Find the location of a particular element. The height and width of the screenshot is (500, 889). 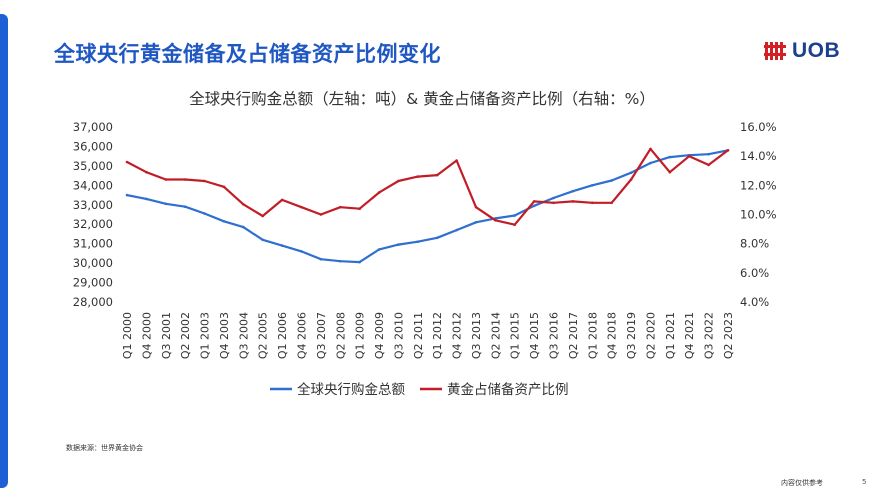

x-tick-label: Q4 2015 is located at coordinates (534, 335).